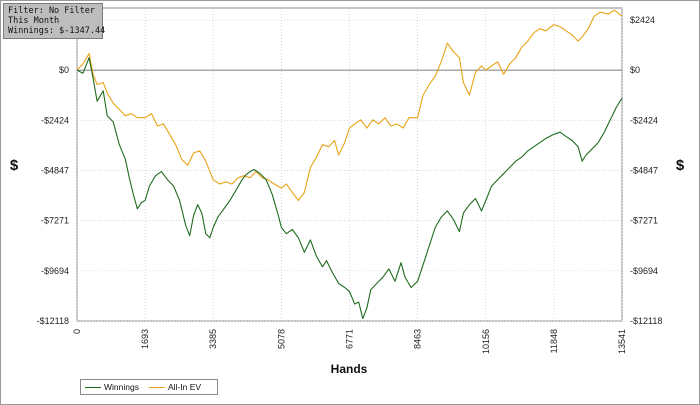 The image size is (700, 405). Describe the element at coordinates (57, 31) in the screenshot. I see `winnings-text: Winnings: $-1347.44` at that location.